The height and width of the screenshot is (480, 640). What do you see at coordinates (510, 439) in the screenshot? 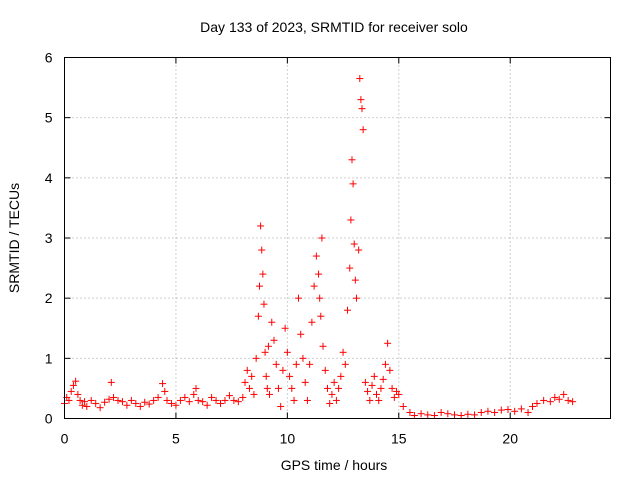
I see `x-tick-label: 20` at bounding box center [510, 439].